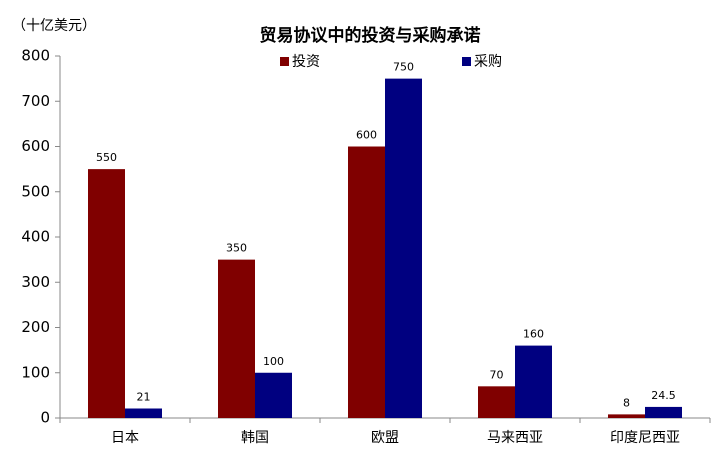 This screenshot has height=468, width=725. What do you see at coordinates (533, 334) in the screenshot?
I see `value-label: 160` at bounding box center [533, 334].